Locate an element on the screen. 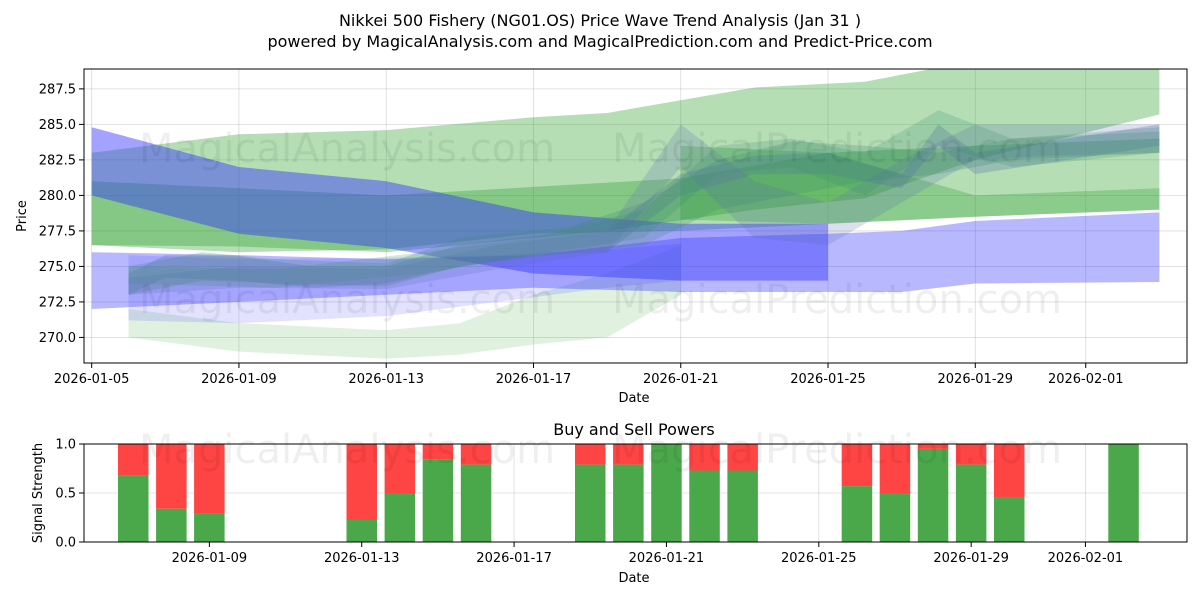 Image resolution: width=1200 pixels, height=600 pixels. watermark-prediction-middle: MagicalPrediction.com is located at coordinates (837, 300).